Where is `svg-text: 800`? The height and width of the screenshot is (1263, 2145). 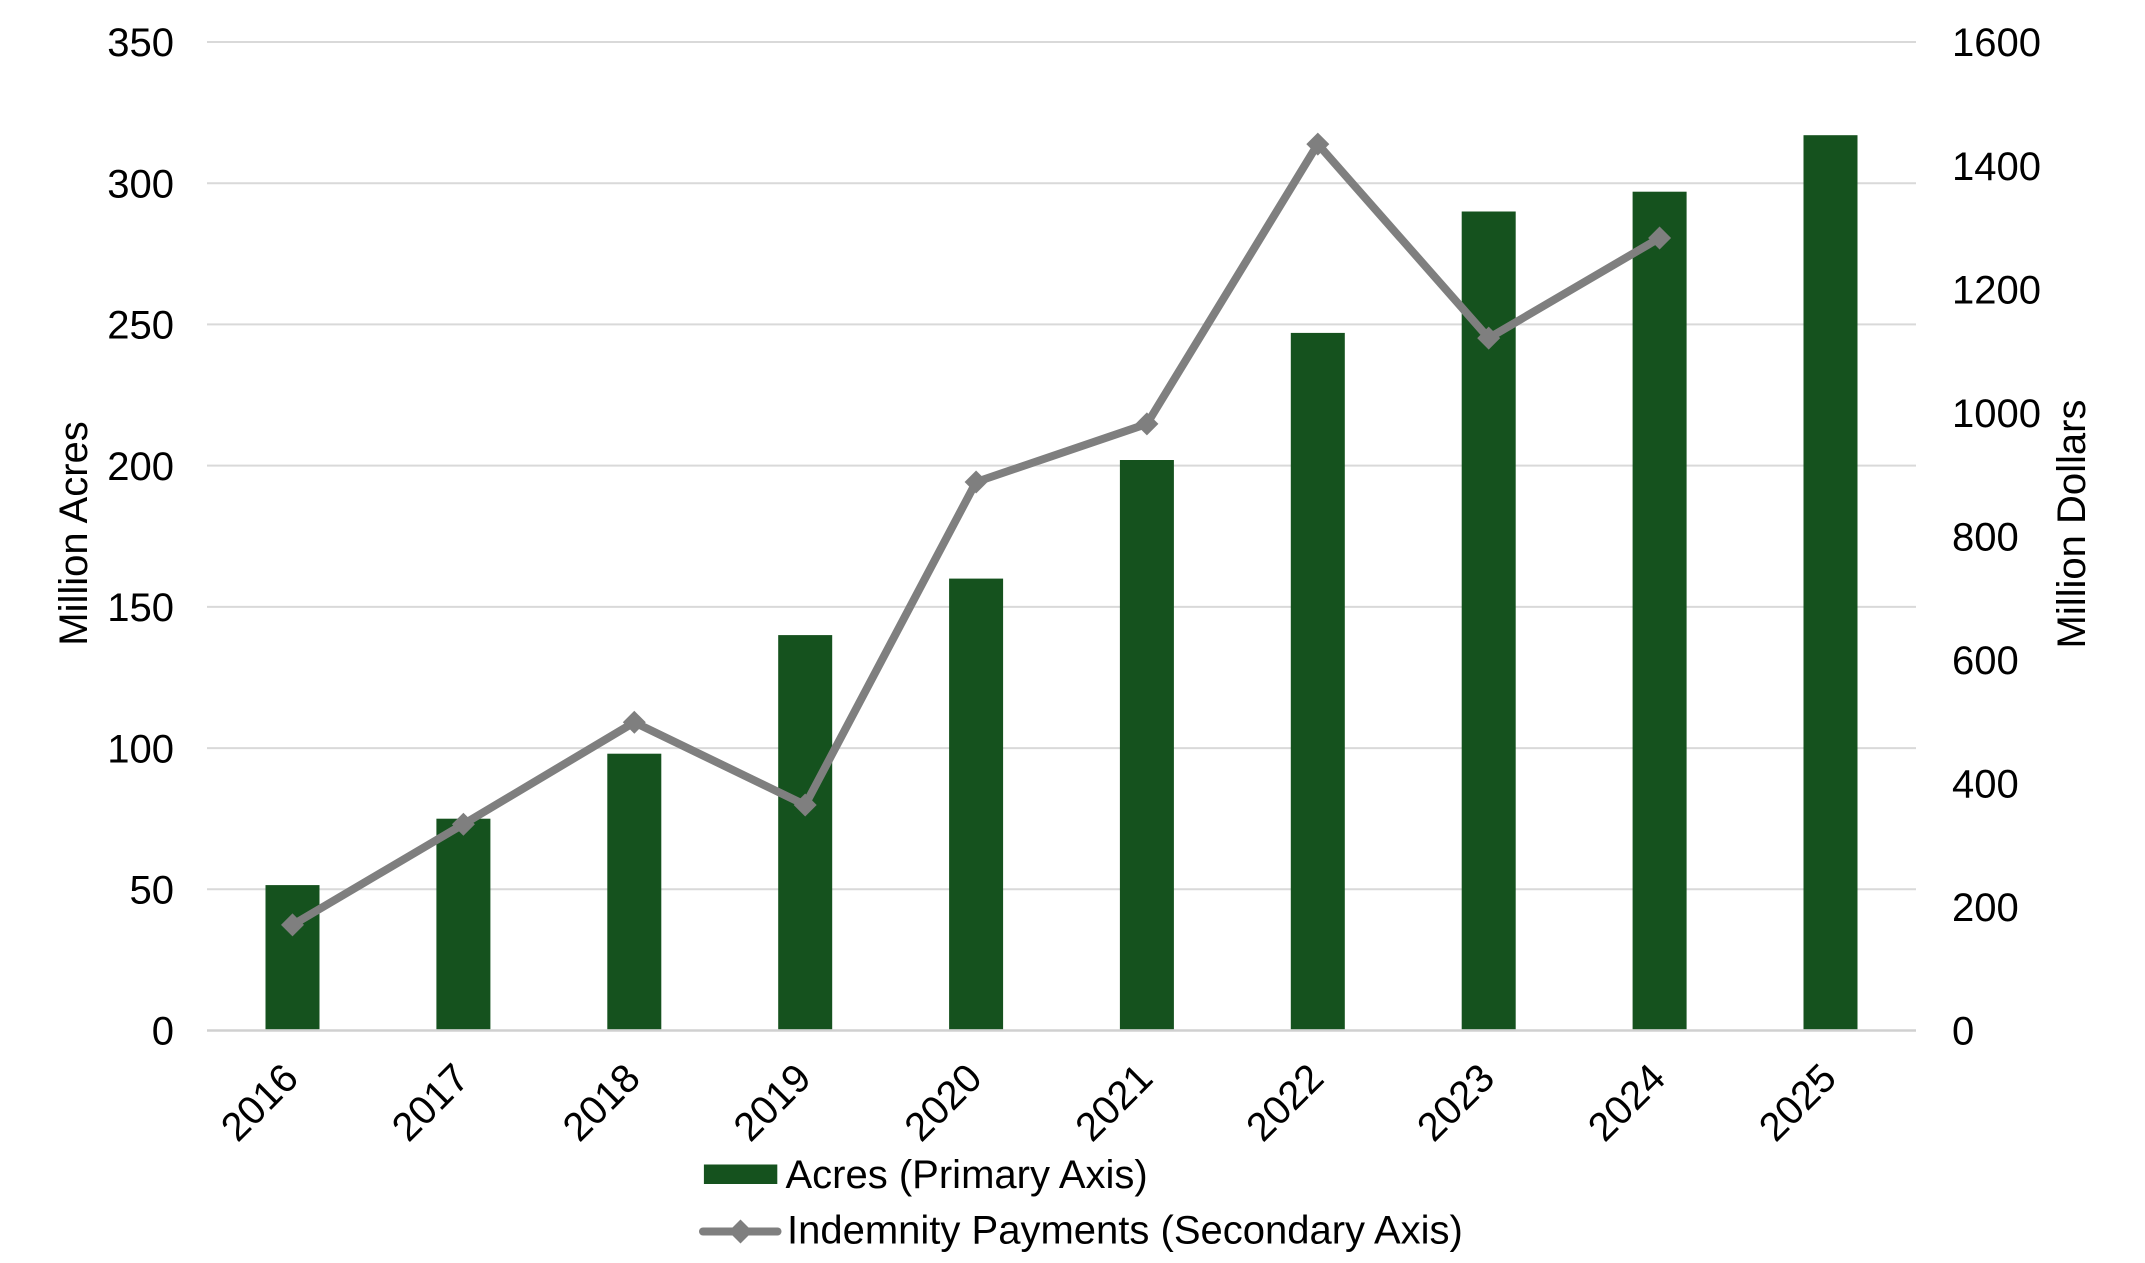
svg-text: 800 is located at coordinates (1985, 537).